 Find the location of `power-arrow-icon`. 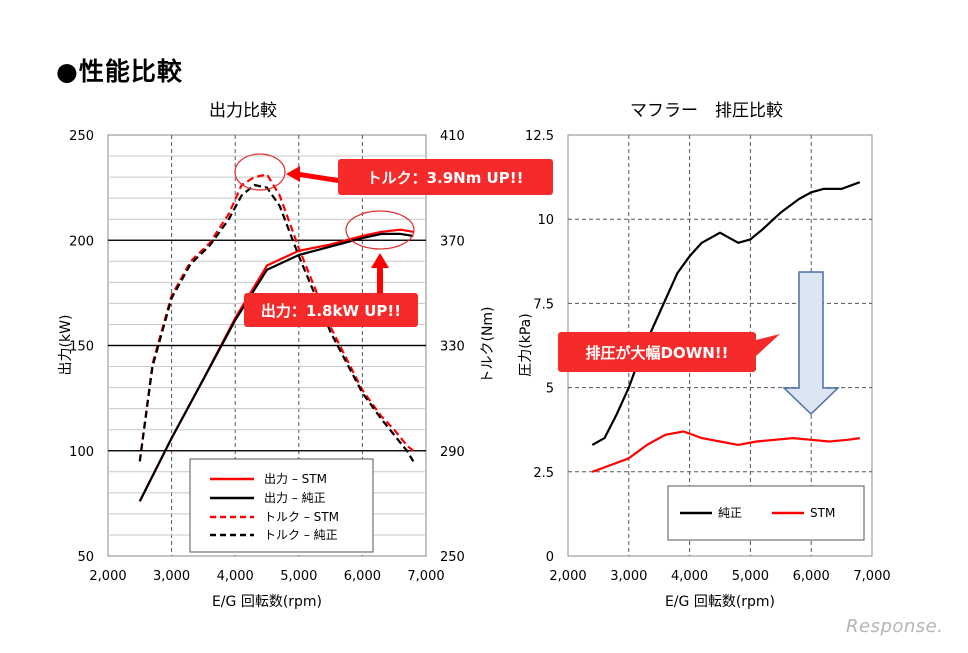

power-arrow-icon is located at coordinates (380, 274).